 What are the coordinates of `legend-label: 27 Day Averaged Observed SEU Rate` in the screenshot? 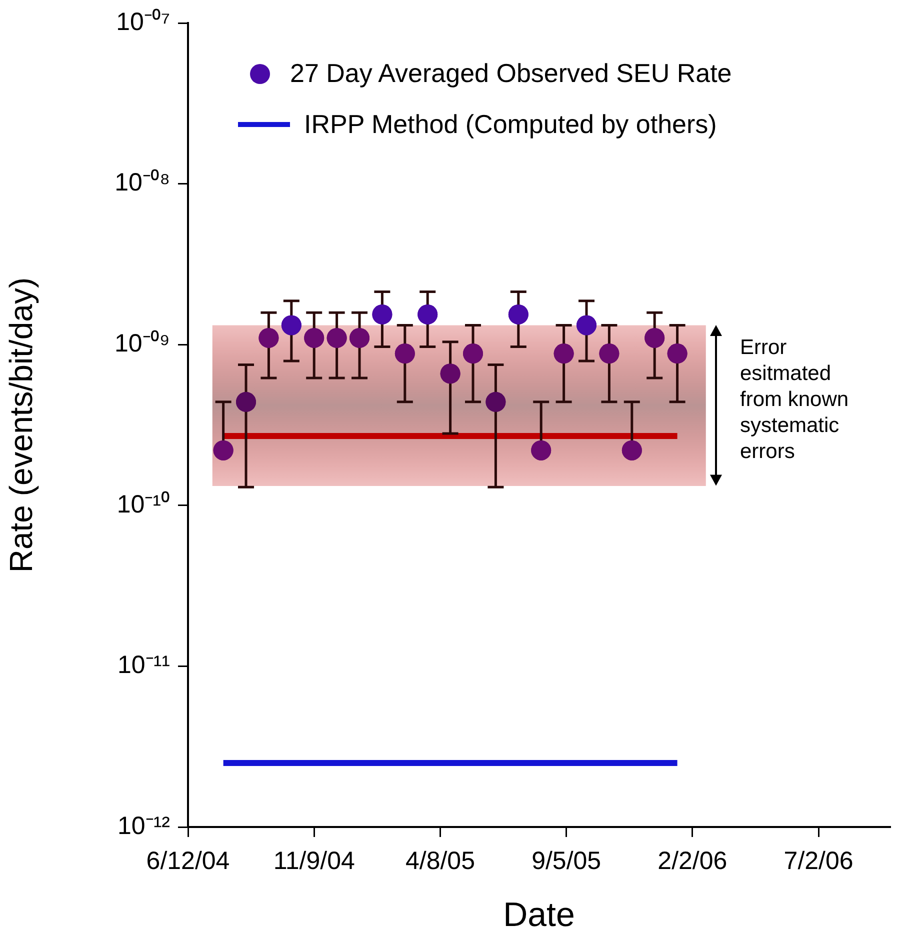 It's located at (511, 73).